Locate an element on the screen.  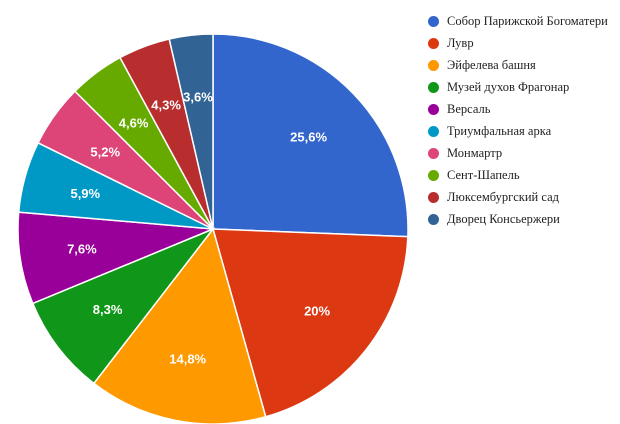
legend-item: Триумфальная арка is located at coordinates (523, 131).